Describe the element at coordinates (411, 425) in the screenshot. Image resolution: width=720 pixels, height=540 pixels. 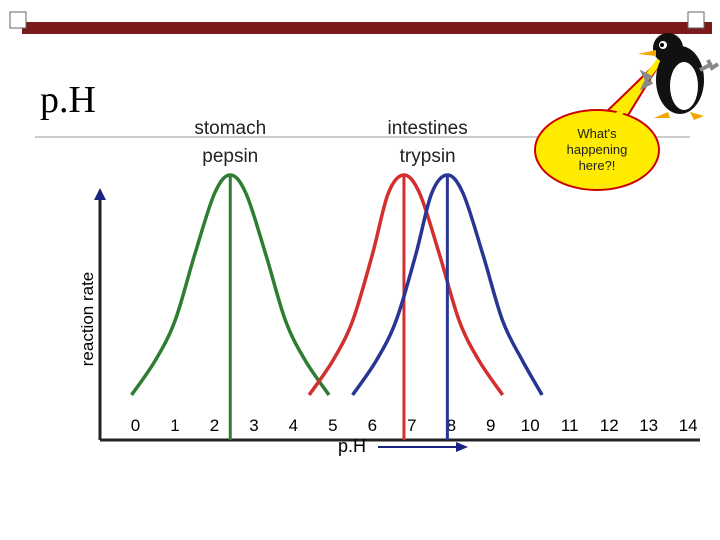
I see `x-tick-label: 7` at that location.